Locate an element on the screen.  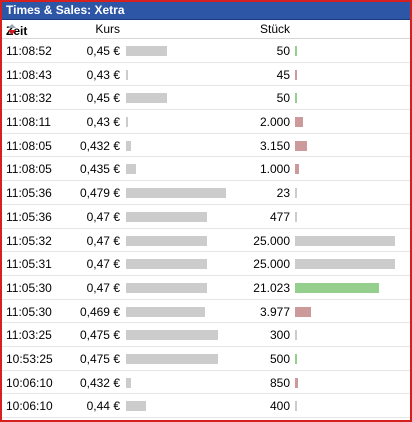
column-header-kurs: Kurs is located at coordinates (107, 29).